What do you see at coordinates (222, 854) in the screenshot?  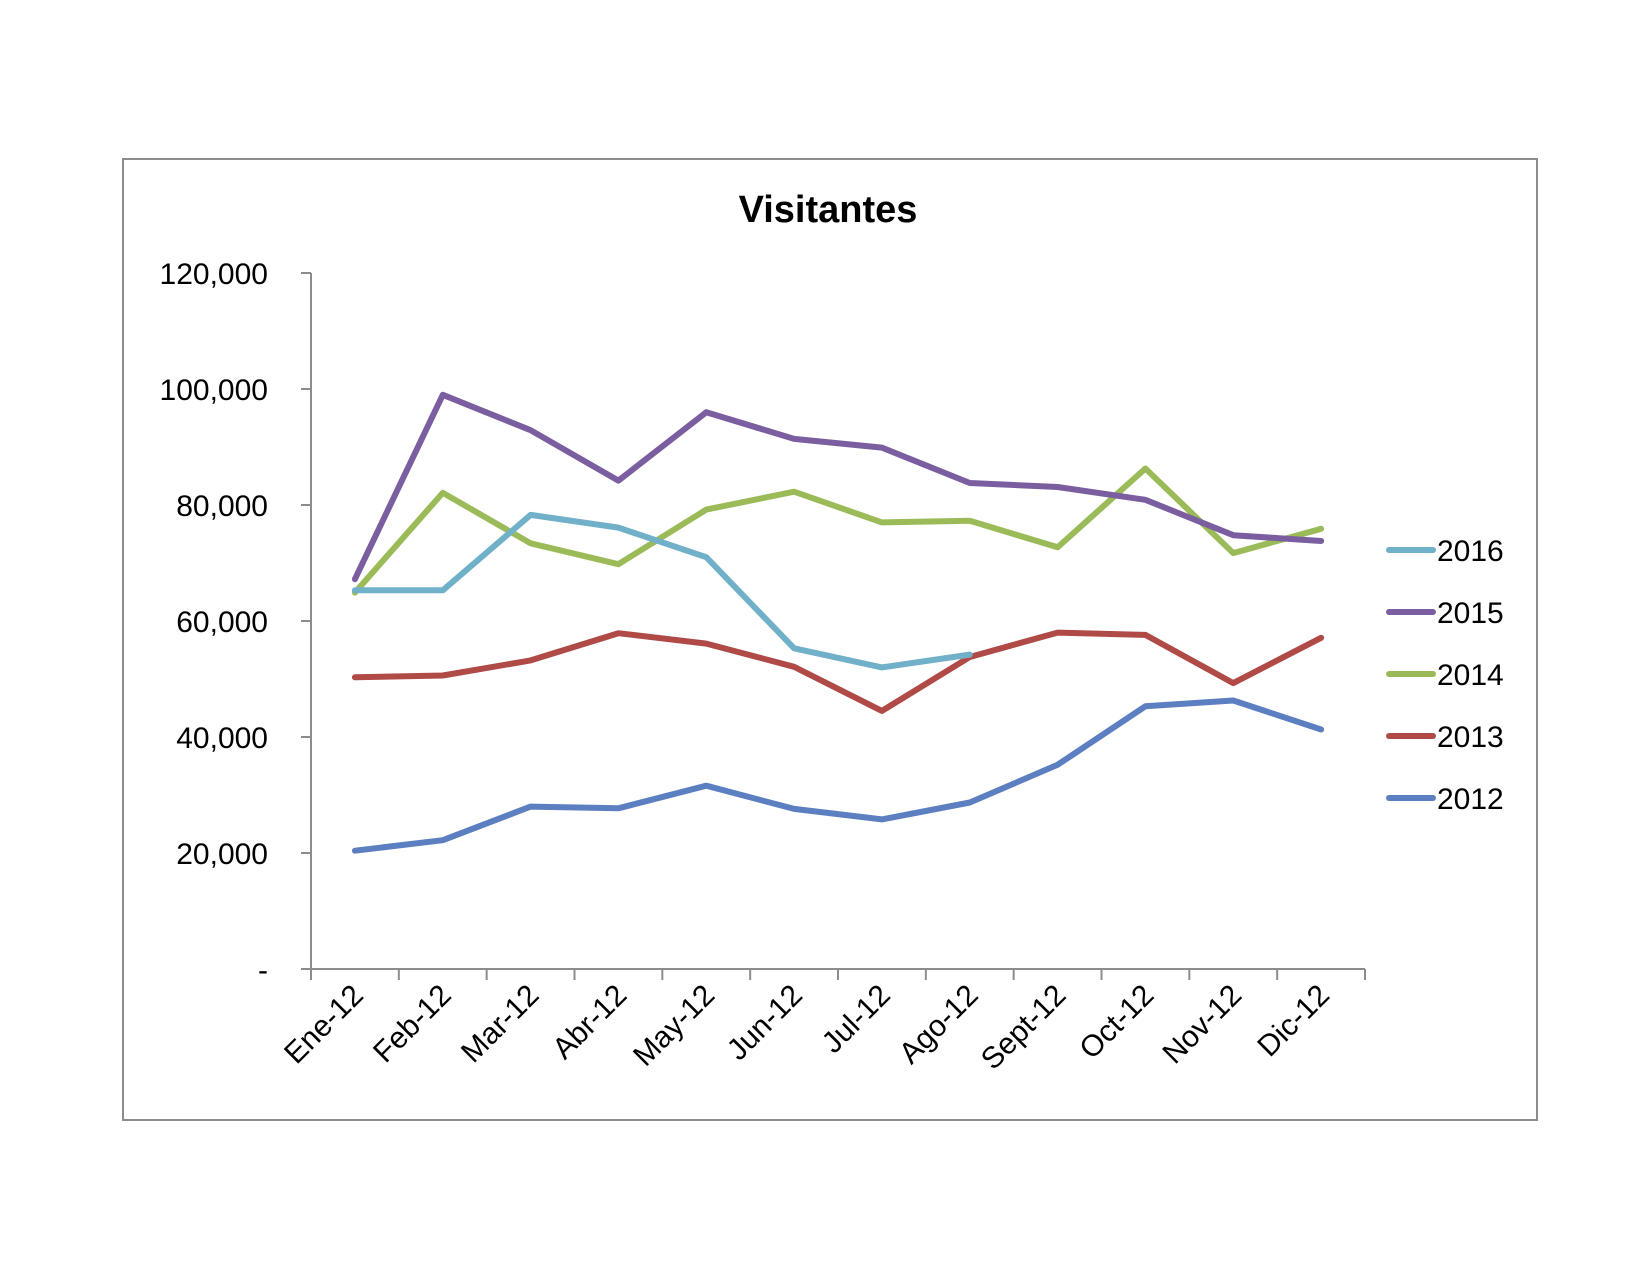 I see `y-tick-label: 20,000` at bounding box center [222, 854].